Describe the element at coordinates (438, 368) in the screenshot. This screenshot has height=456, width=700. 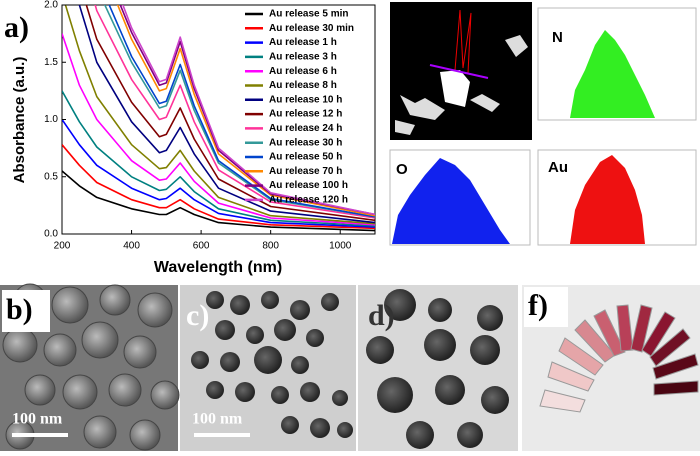
I see `panel-d: d)` at that location.